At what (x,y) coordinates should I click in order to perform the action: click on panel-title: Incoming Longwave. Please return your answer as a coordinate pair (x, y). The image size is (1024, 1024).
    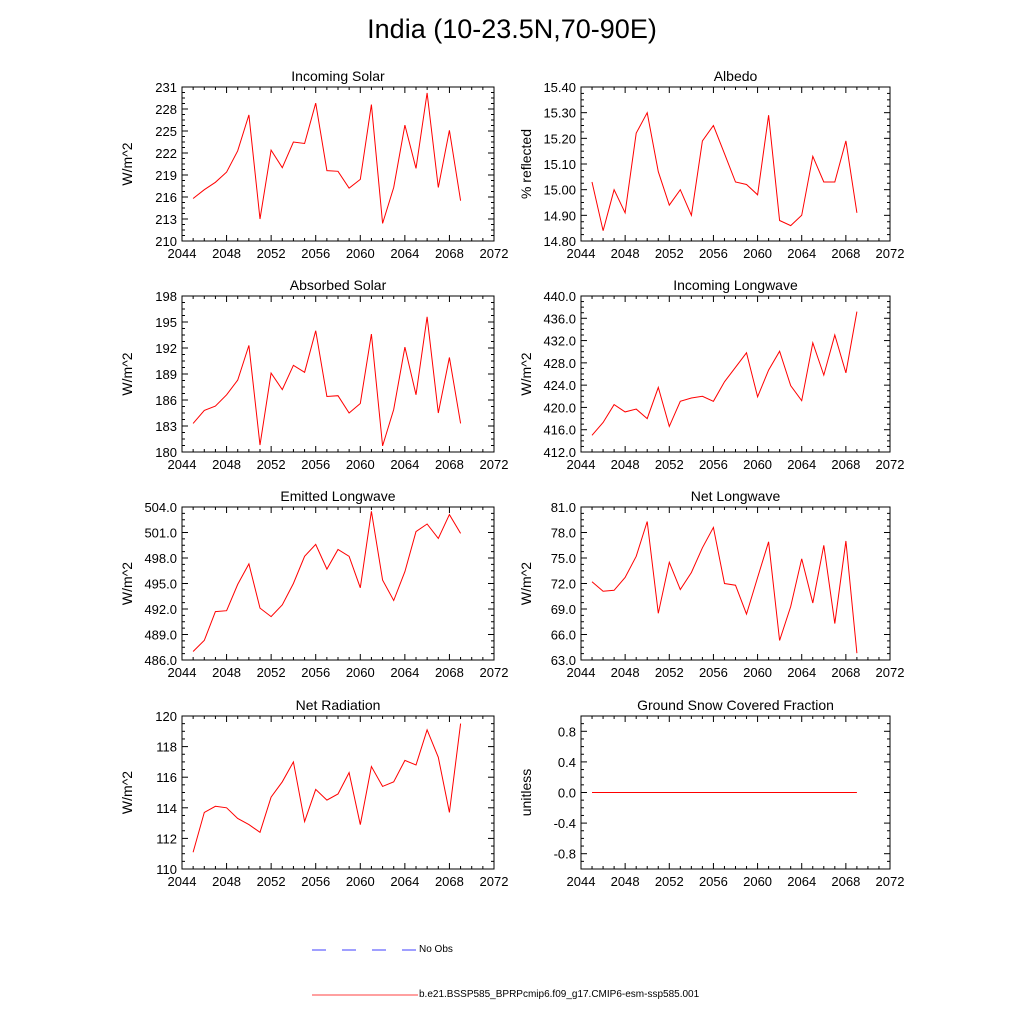
    Looking at the image, I should click on (735, 285).